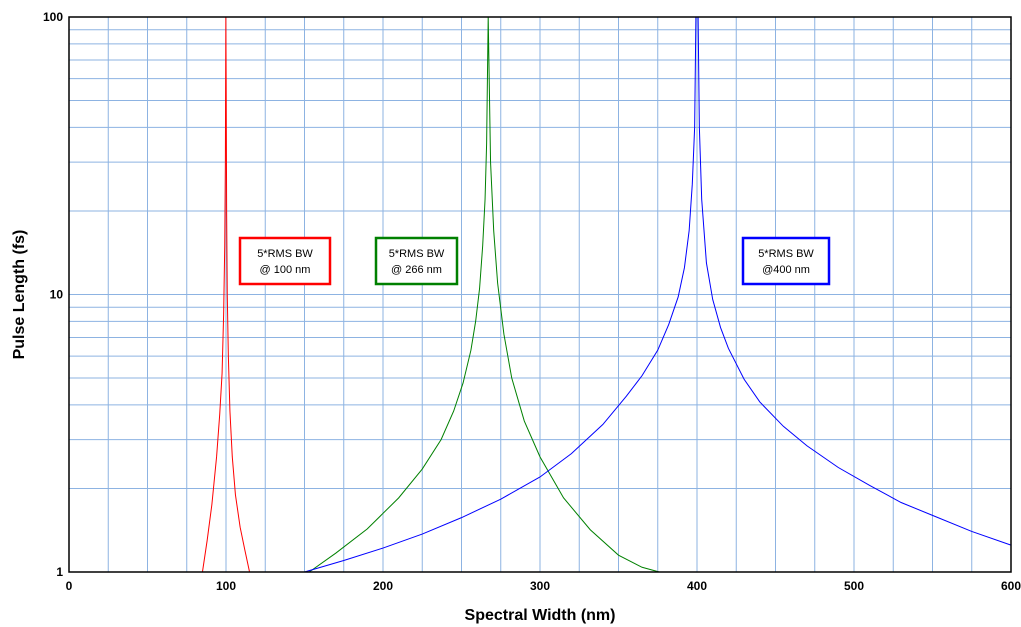 This screenshot has width=1021, height=627. What do you see at coordinates (57, 295) in the screenshot?
I see `y-tick-label: 10` at bounding box center [57, 295].